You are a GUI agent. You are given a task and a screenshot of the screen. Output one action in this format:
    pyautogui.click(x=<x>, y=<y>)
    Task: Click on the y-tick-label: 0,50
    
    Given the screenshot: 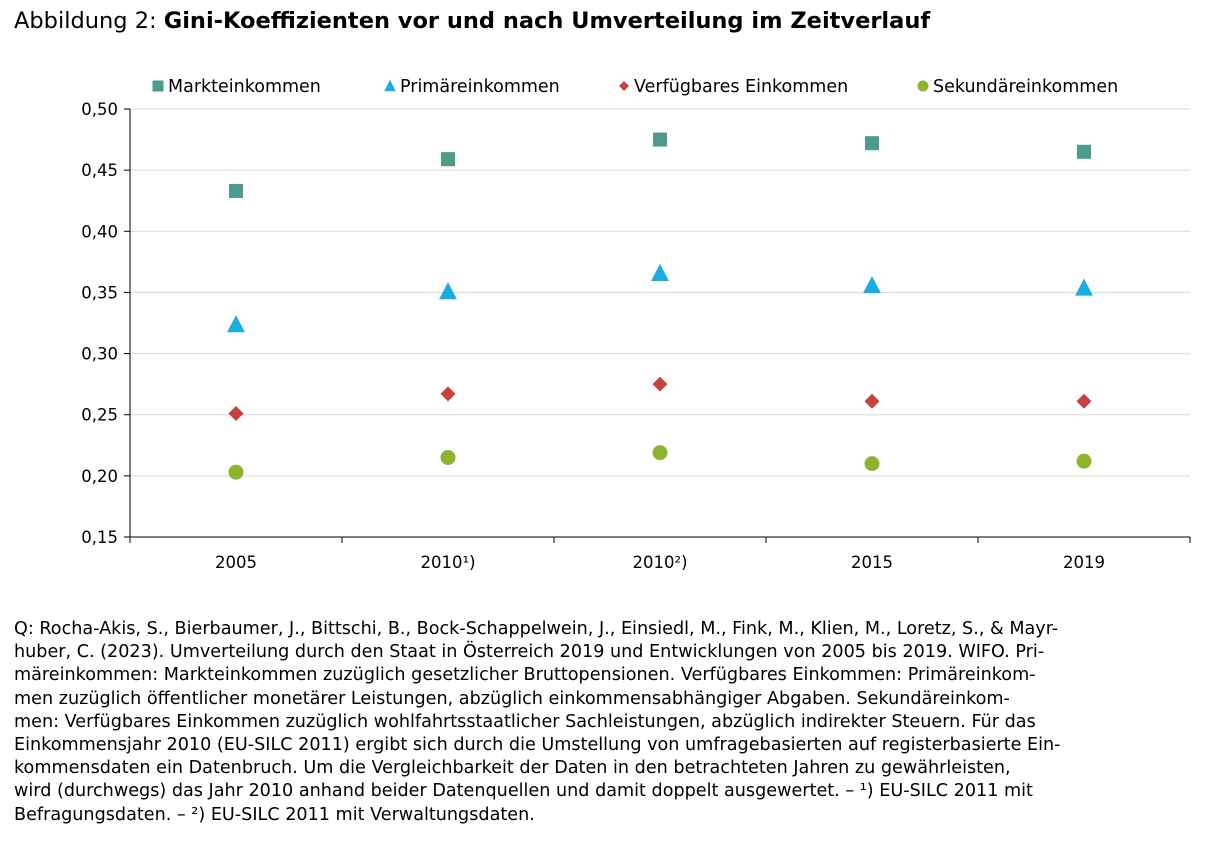 What is the action you would take?
    pyautogui.click(x=99, y=109)
    